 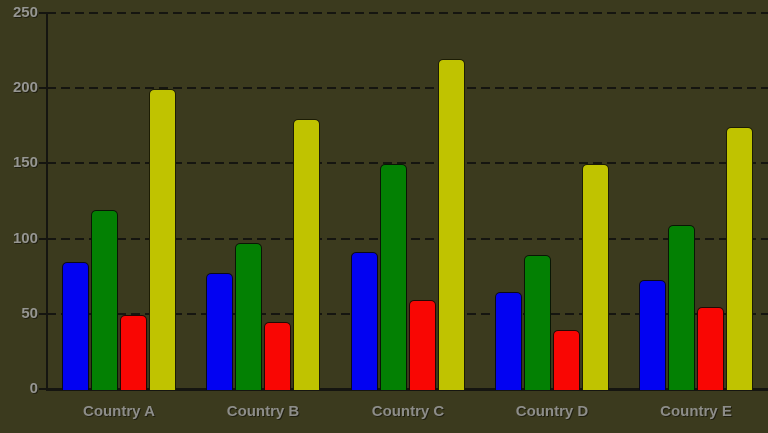 I want to click on bar-yellow-country-e, so click(x=739, y=258).